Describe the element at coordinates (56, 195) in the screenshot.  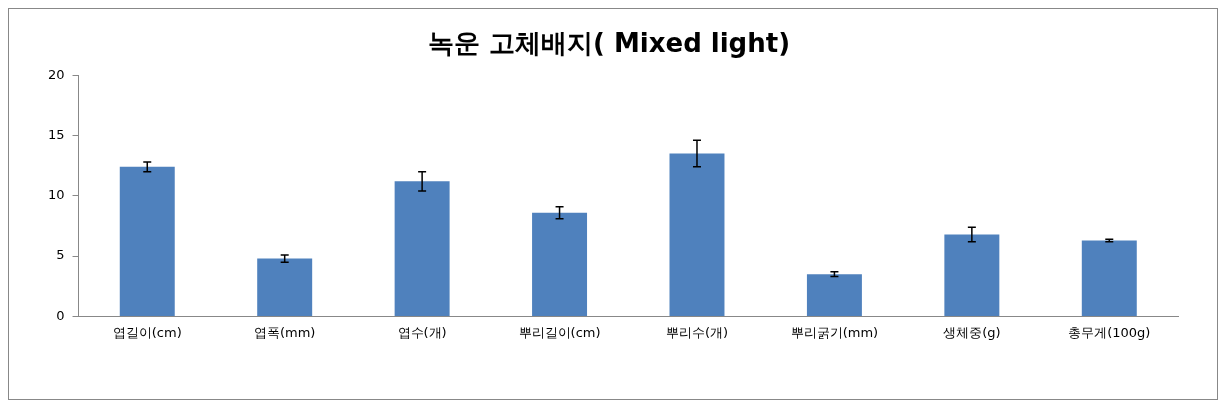
I see `y-tick-label: 10` at that location.